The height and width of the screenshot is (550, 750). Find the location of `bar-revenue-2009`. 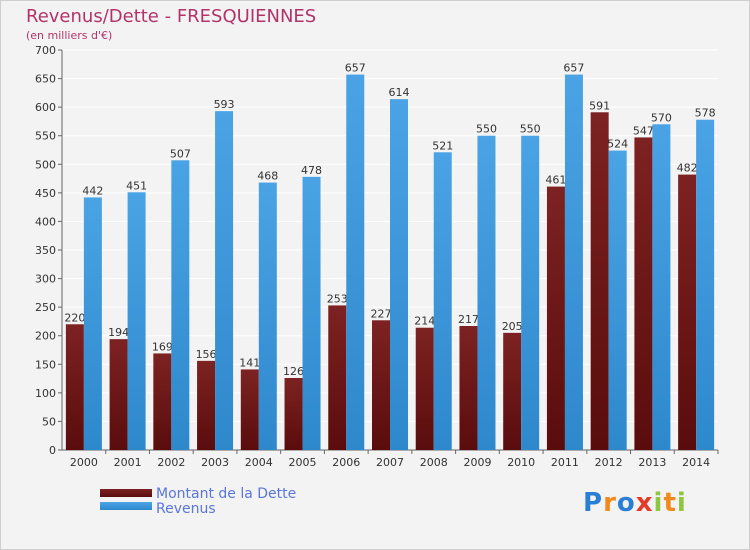

bar-revenue-2009 is located at coordinates (486, 292).